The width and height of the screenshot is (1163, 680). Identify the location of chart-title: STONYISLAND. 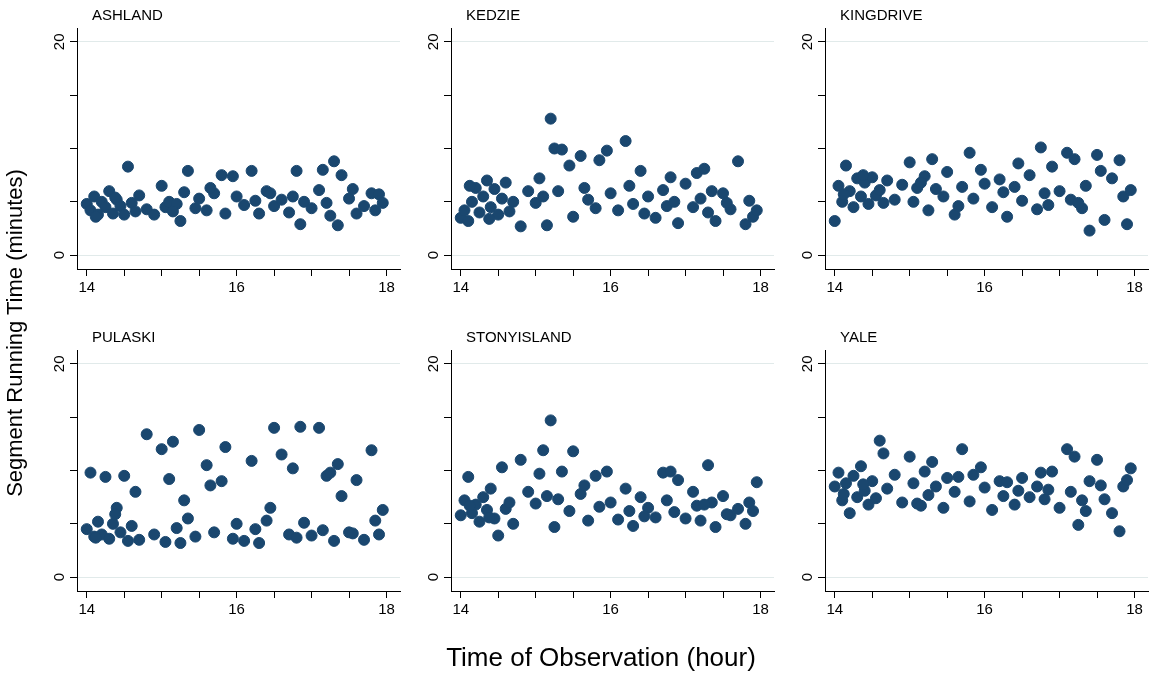
(519, 336).